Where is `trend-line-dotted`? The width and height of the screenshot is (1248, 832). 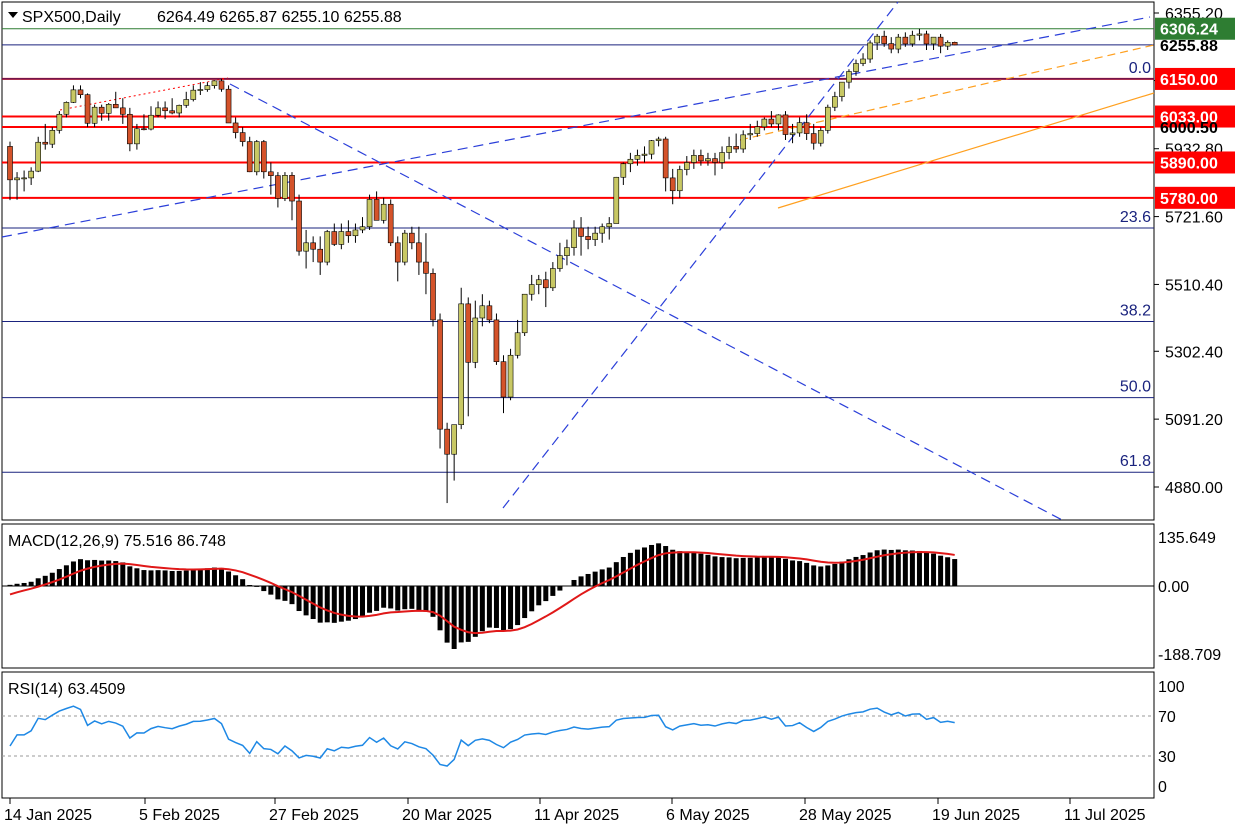
trend-line-dotted is located at coordinates (144, 94).